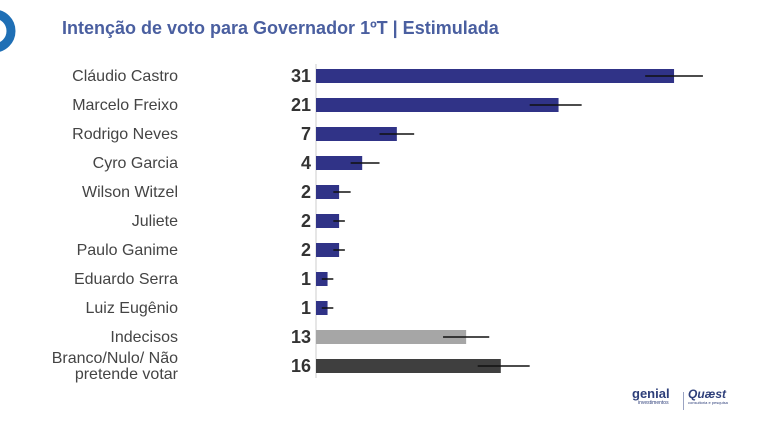  I want to click on category-label: Eduardo Serra, so click(126, 279).